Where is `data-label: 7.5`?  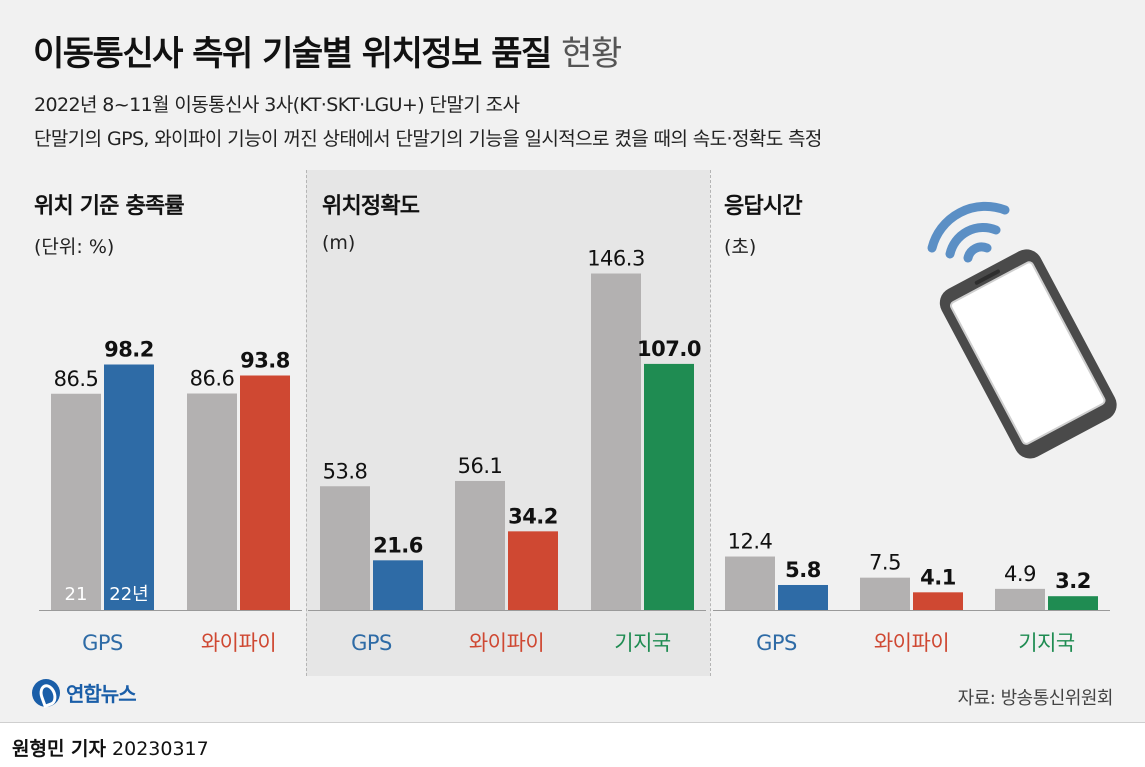
data-label: 7.5 is located at coordinates (885, 563).